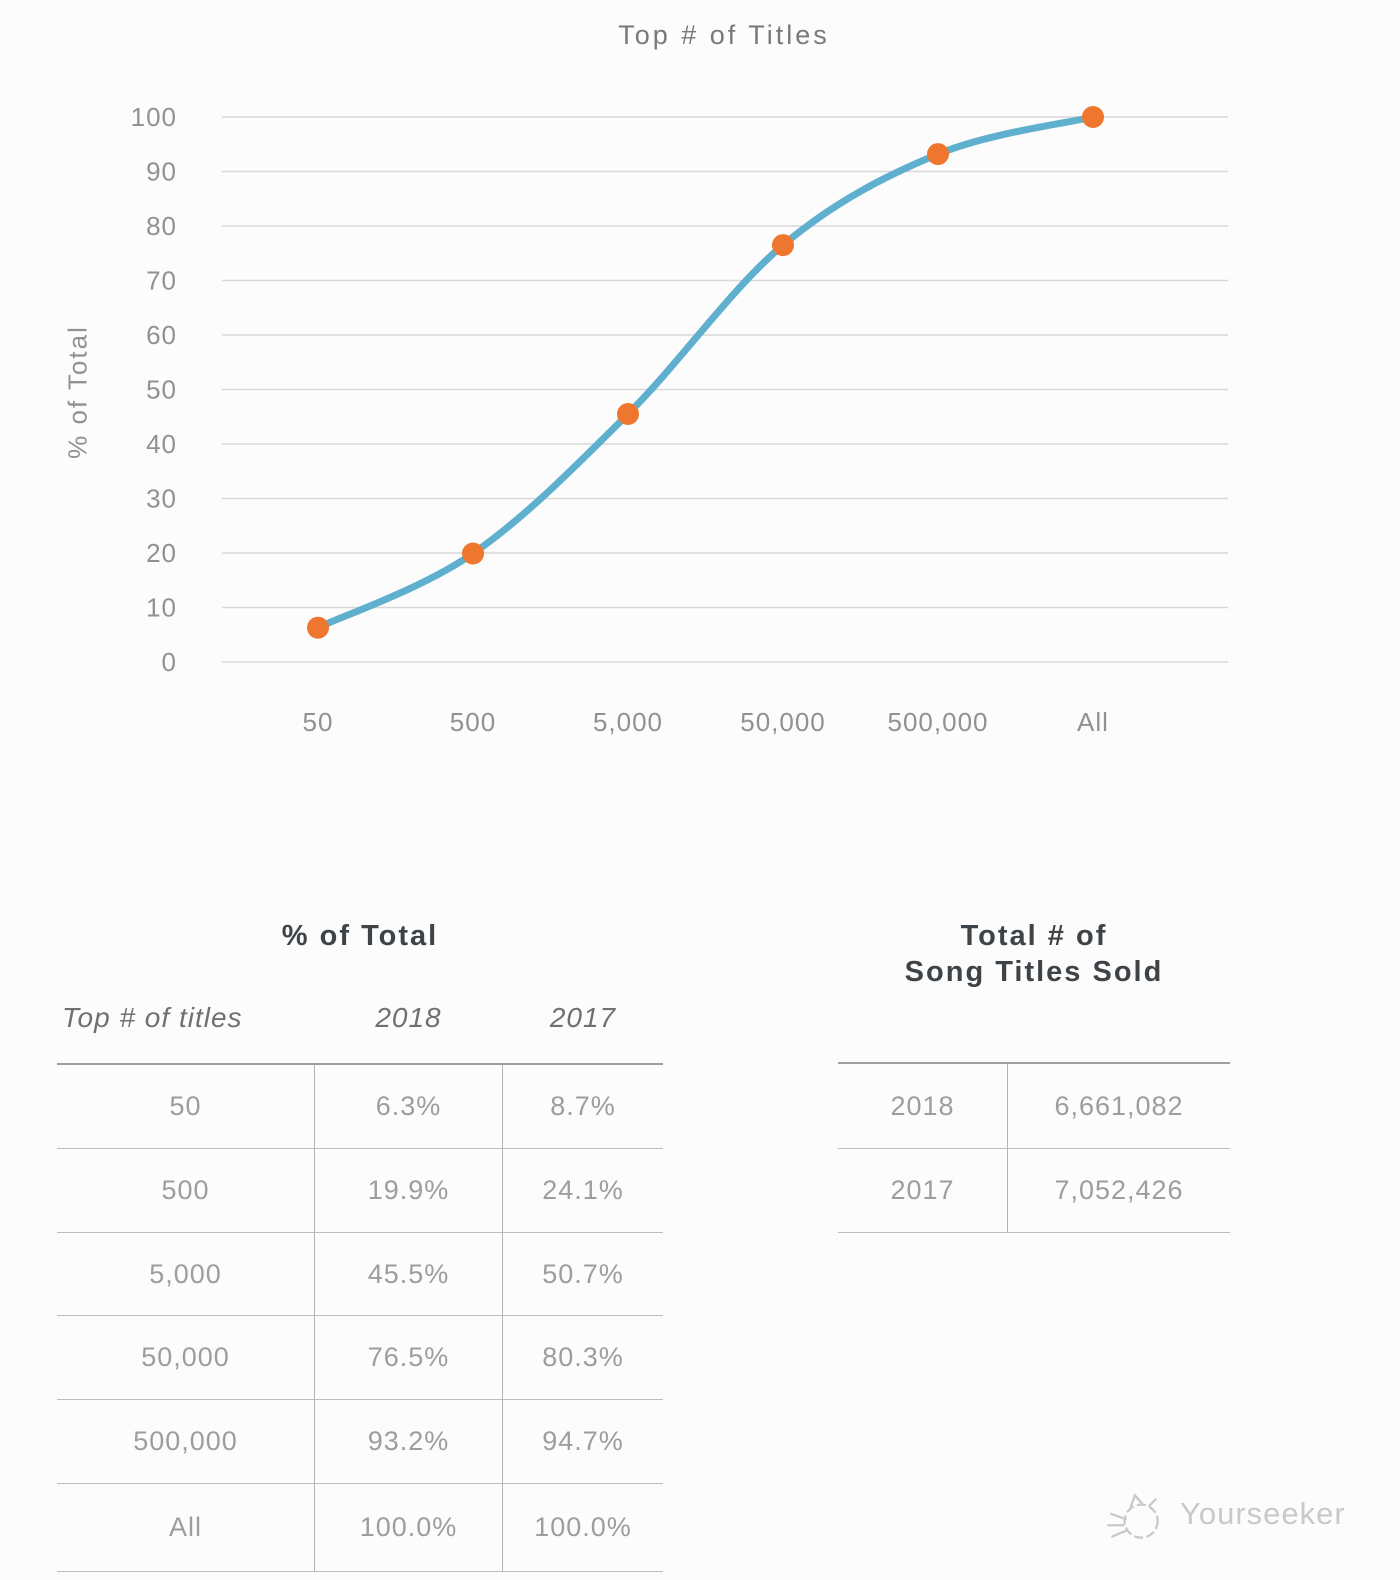 This screenshot has width=1400, height=1580. Describe the element at coordinates (161, 499) in the screenshot. I see `y-tick-label: 30` at that location.